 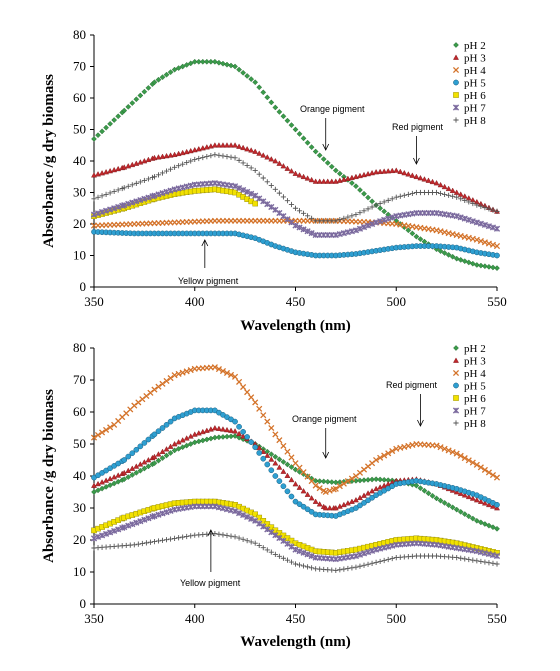 I want to click on chart1-x-axis-label: Wavelength (nm), so click(x=295, y=326).